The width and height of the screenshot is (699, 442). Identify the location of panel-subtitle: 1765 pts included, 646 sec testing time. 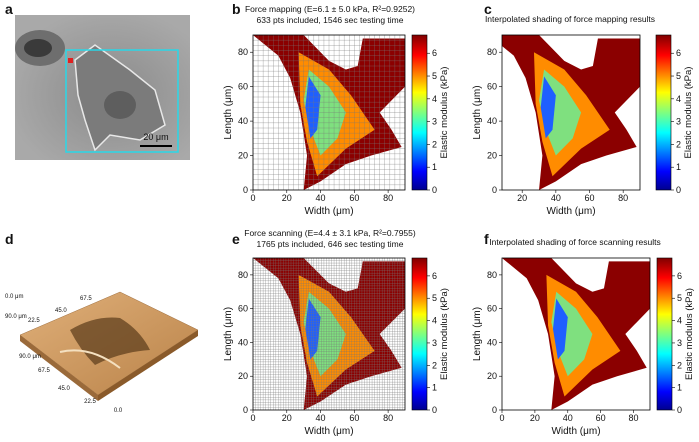
(330, 244).